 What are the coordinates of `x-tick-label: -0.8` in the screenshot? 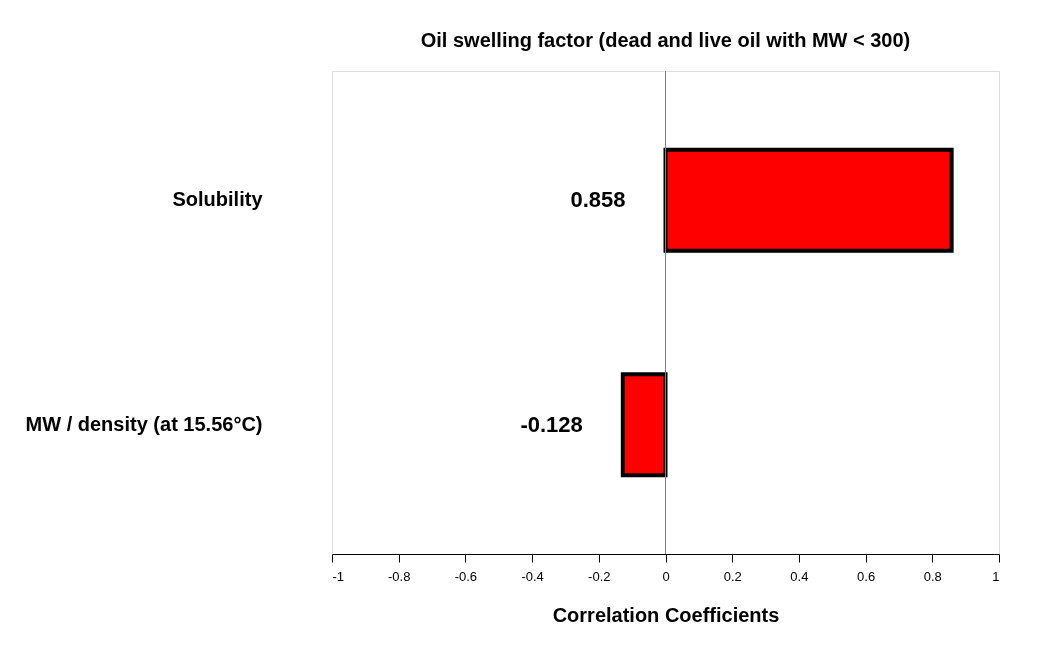 It's located at (399, 576).